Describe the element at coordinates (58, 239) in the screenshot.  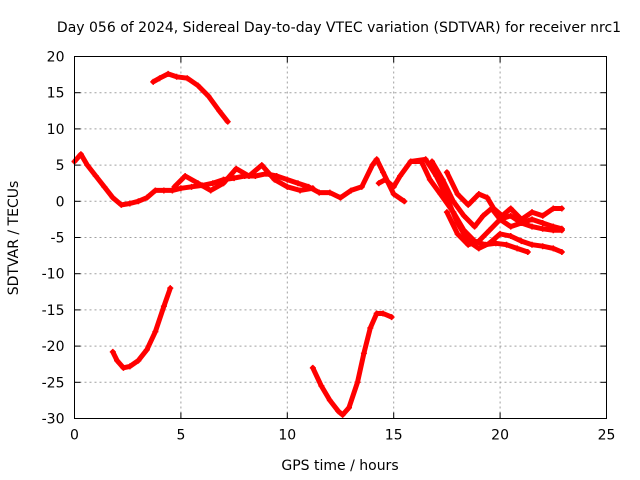
I see `y-tick-label: -5` at that location.